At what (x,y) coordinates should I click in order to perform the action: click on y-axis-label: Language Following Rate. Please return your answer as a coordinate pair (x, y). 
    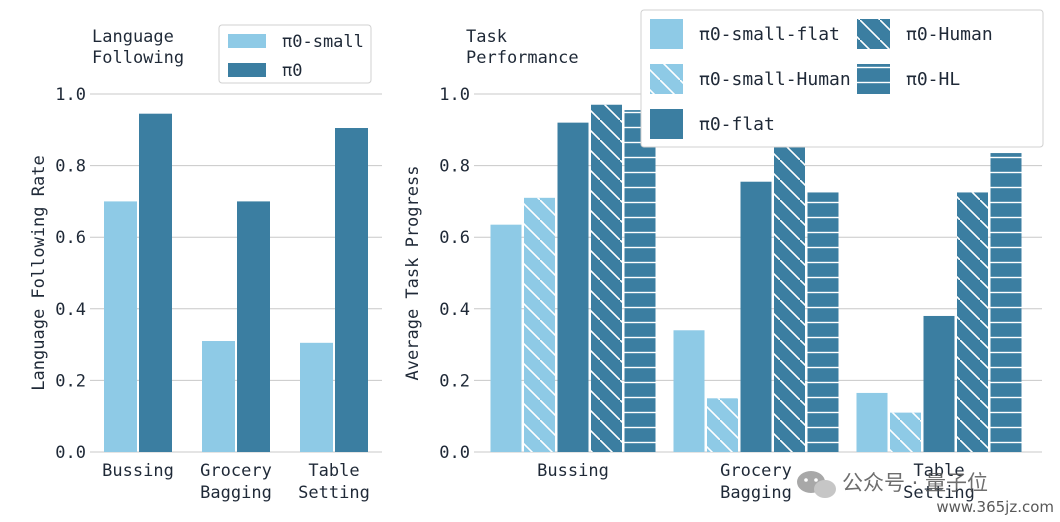
    Looking at the image, I should click on (39, 272).